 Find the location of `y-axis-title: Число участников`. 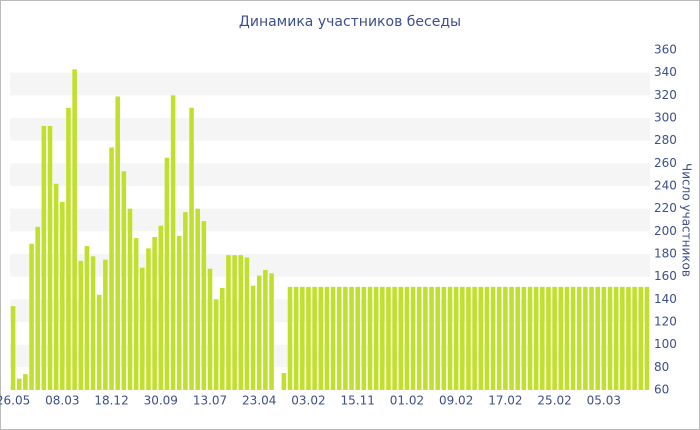

y-axis-title: Число участников is located at coordinates (687, 220).